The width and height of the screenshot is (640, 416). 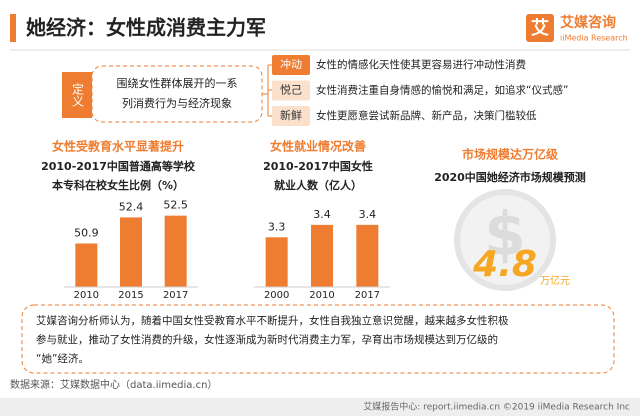 I want to click on tag-text: 女性更愿意尝试新品牌、新产品，决策门槛较低, so click(x=426, y=115).